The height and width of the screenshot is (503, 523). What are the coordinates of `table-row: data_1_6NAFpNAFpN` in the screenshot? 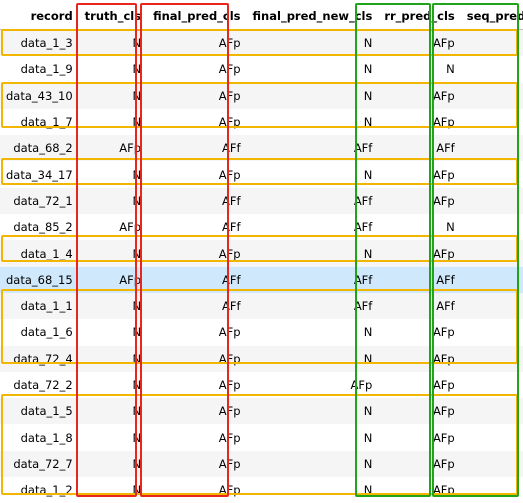 It's located at (261, 332).